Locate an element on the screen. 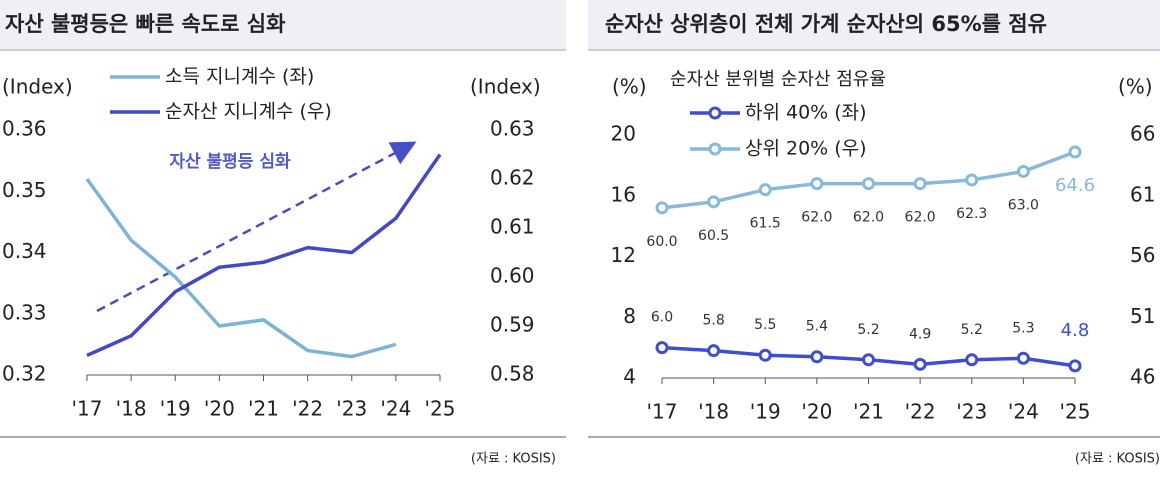 The image size is (1160, 486). value-label: 5.4 is located at coordinates (817, 327).